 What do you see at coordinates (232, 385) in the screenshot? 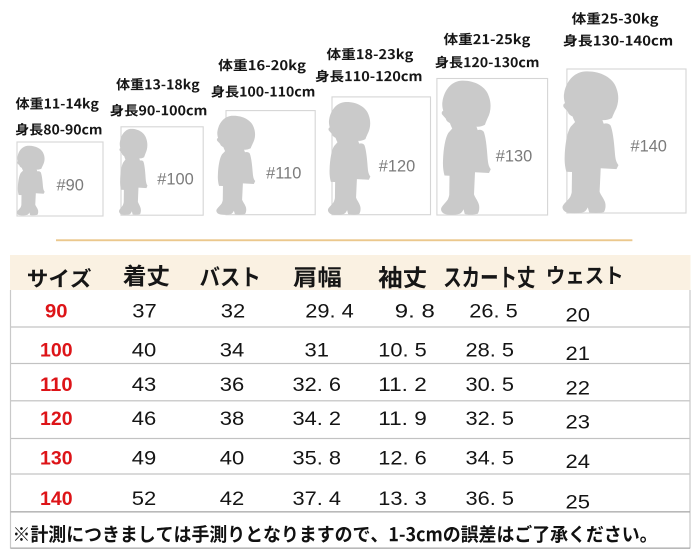
I see `svg-text: 36` at bounding box center [232, 385].